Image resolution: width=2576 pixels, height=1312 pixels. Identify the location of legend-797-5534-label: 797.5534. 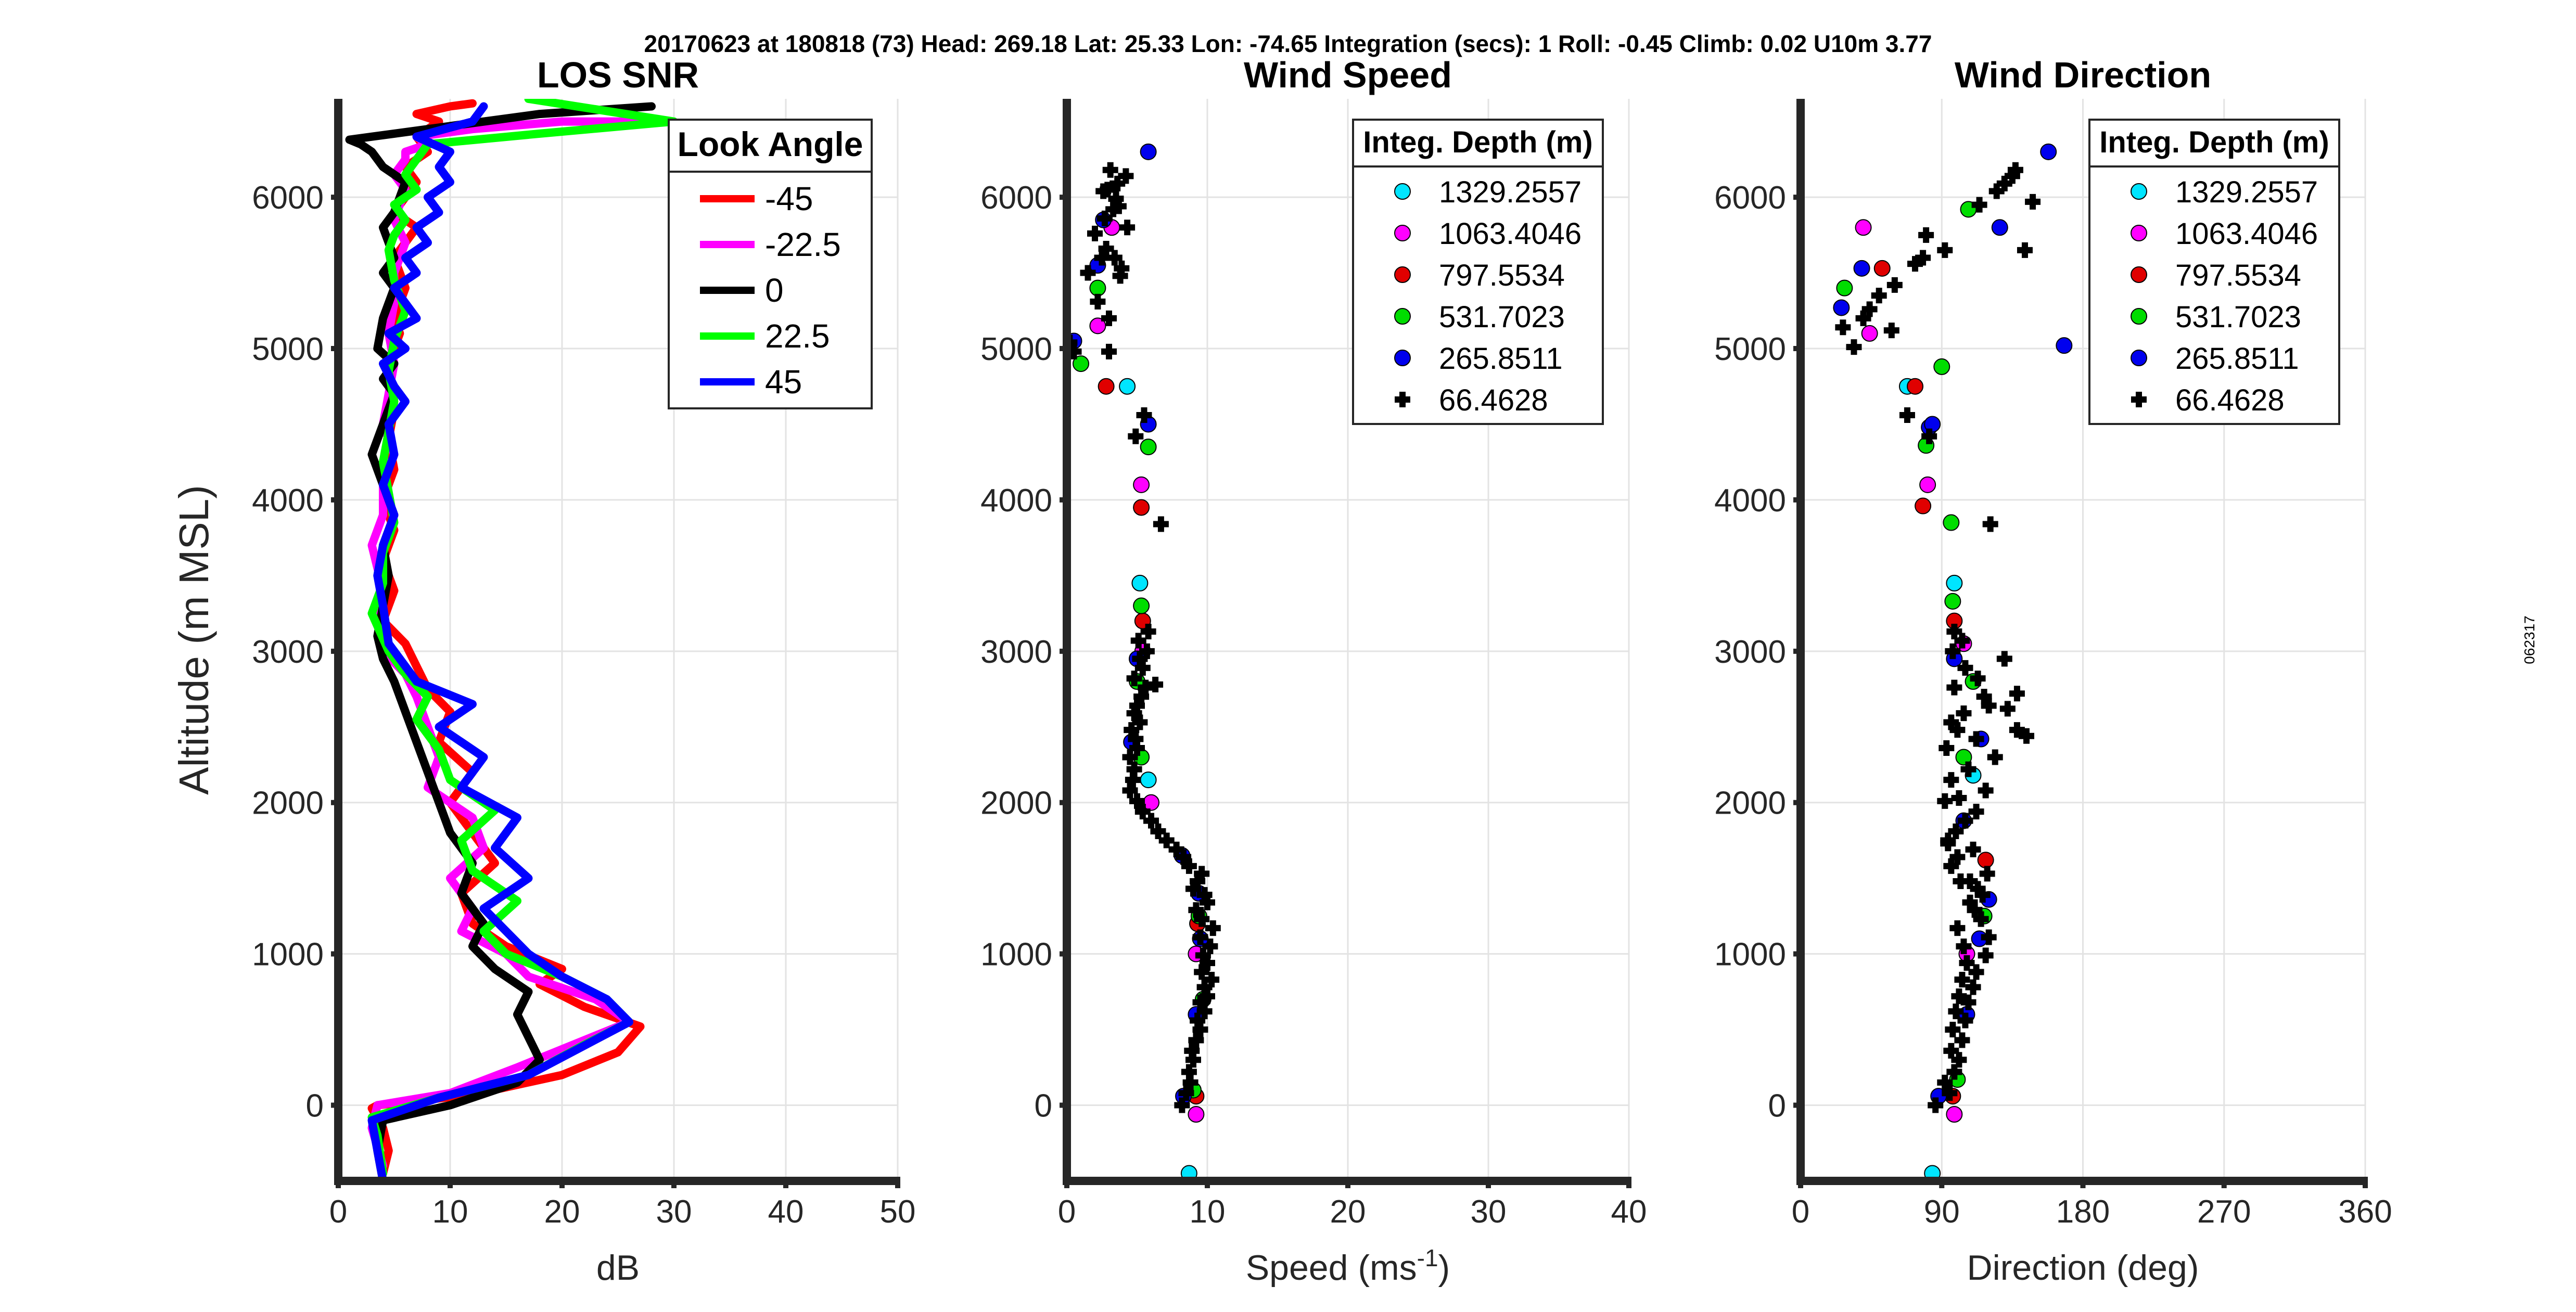
(2238, 275).